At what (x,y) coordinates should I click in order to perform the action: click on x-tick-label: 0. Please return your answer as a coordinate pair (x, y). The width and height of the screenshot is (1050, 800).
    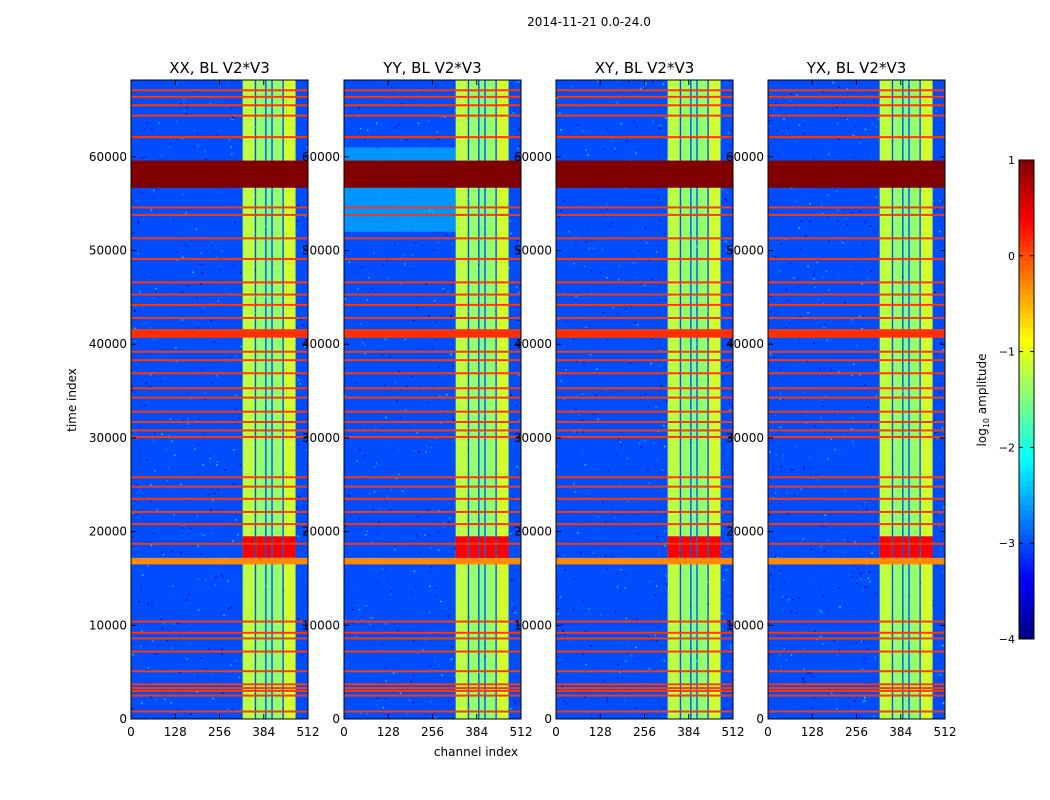
    Looking at the image, I should click on (344, 732).